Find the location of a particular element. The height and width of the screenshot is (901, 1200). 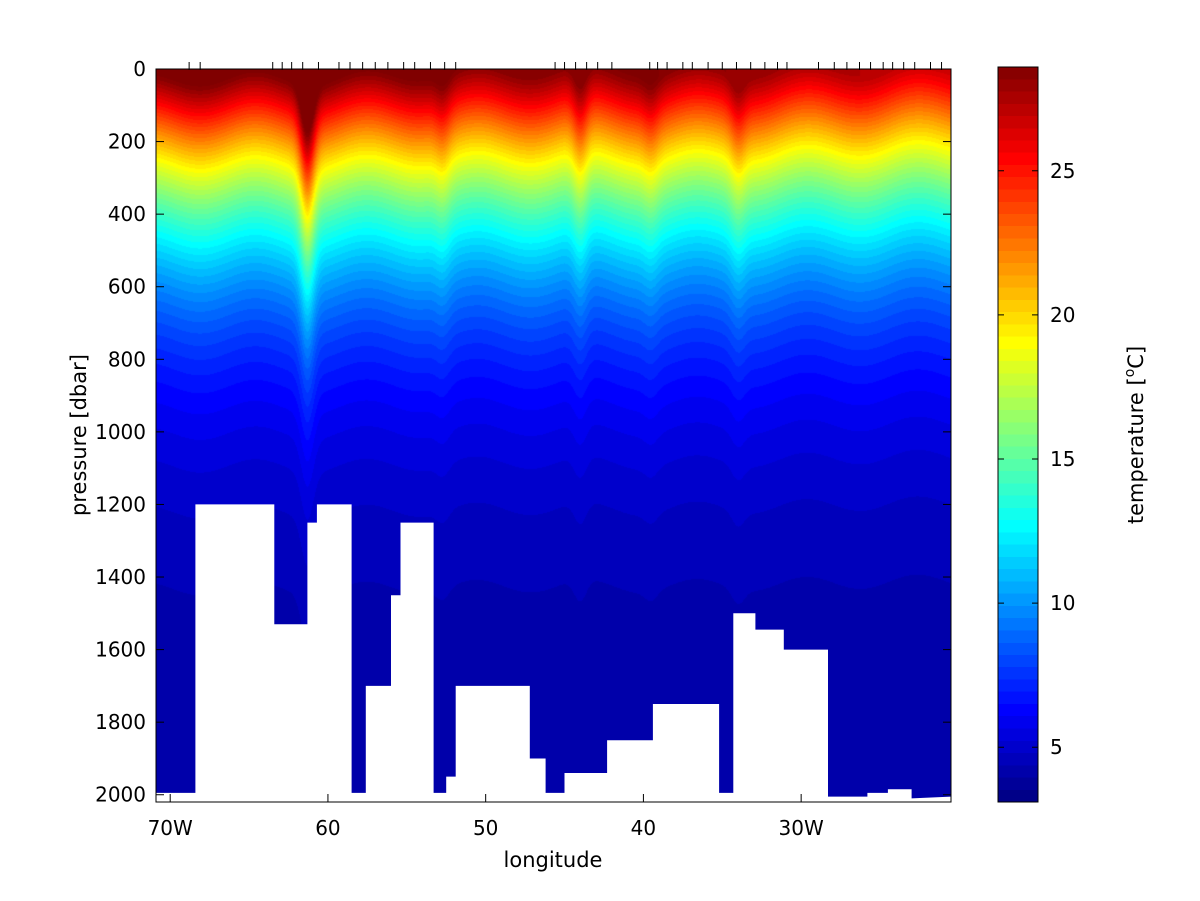

colorbar-tick-label: 10 is located at coordinates (1062, 603).